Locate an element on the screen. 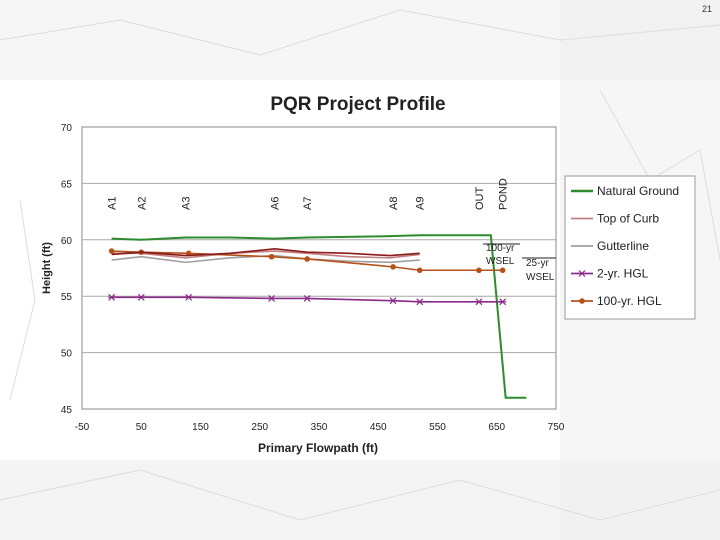  y-tick-label-45: 45 is located at coordinates (67, 410).